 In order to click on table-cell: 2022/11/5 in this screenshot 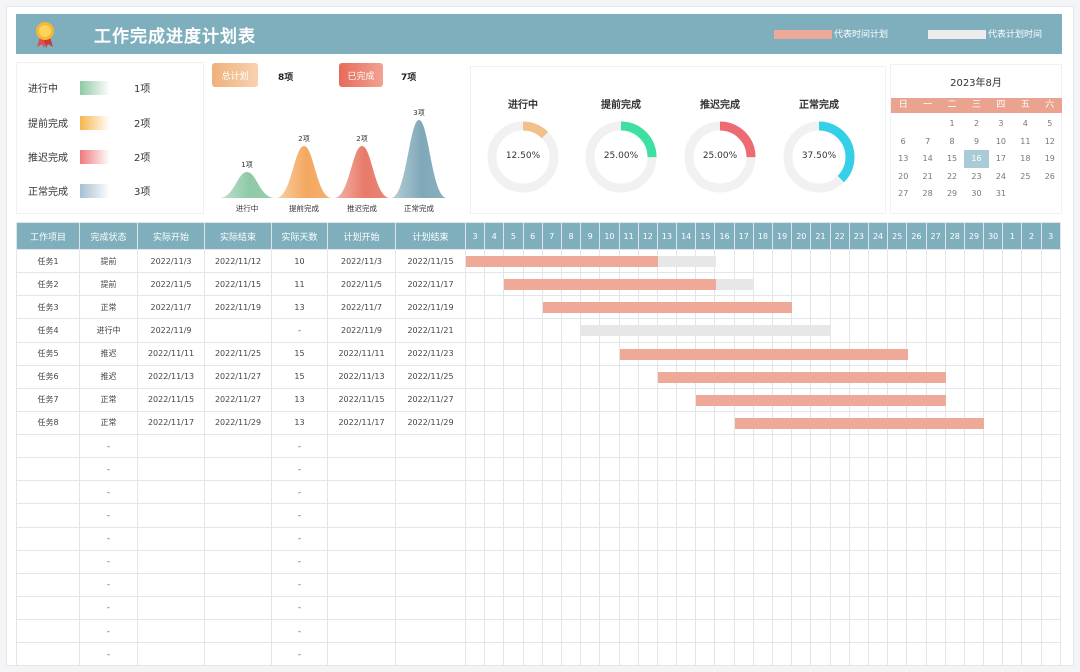, I will do `click(171, 284)`.